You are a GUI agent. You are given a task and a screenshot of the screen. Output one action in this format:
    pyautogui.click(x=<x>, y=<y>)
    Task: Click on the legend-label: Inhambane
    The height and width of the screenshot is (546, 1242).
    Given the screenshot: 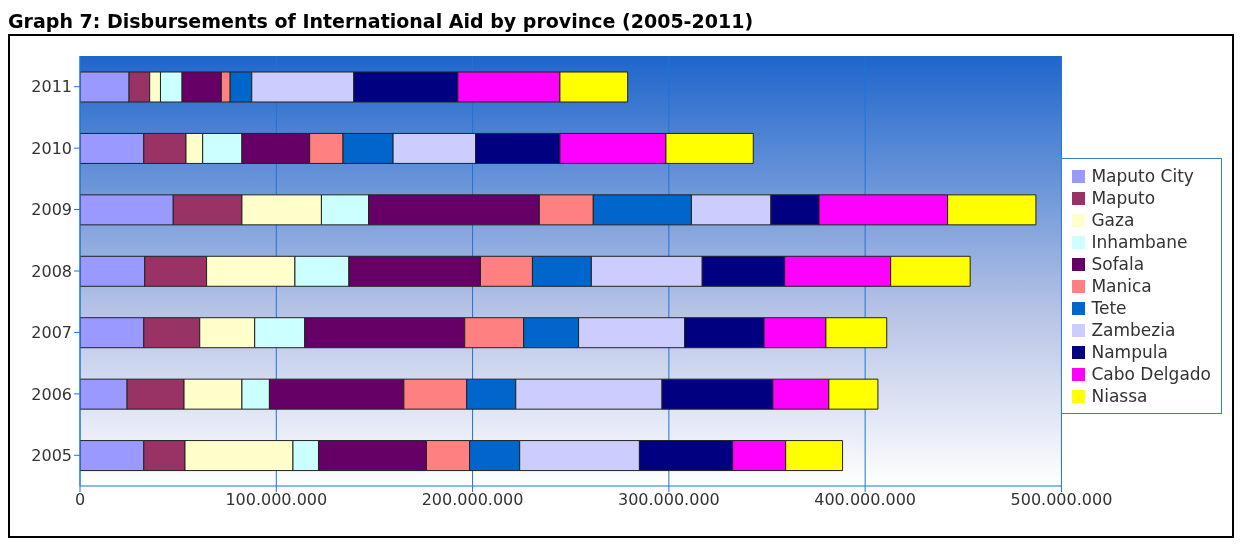 What is the action you would take?
    pyautogui.click(x=1139, y=242)
    